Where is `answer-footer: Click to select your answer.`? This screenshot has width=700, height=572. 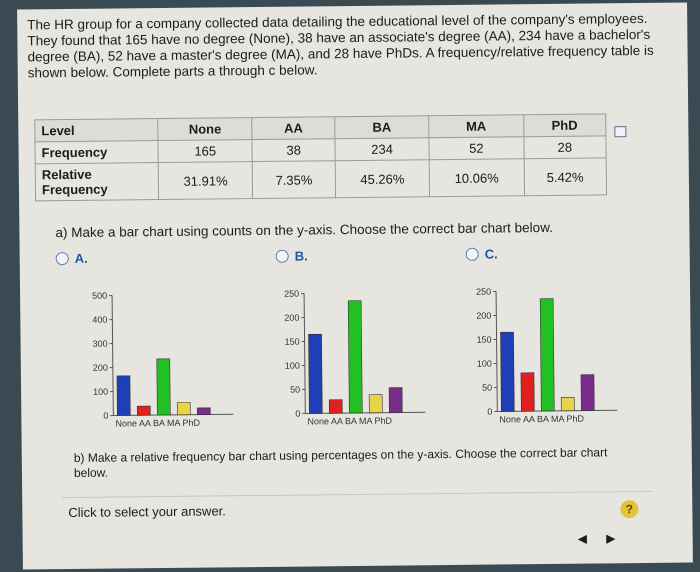
answer-footer: Click to select your answer. is located at coordinates (357, 512).